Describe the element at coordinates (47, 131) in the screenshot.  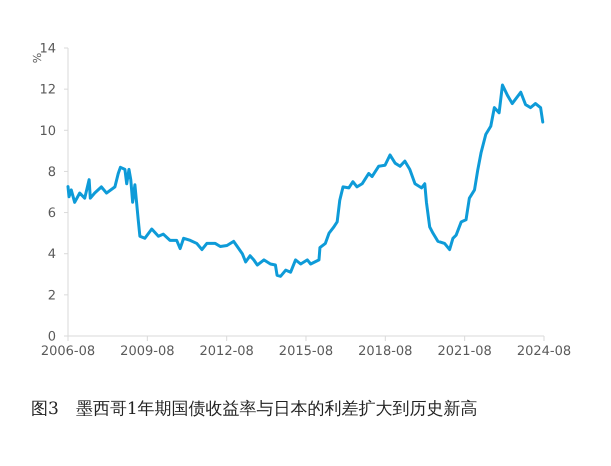
I see `y-tick-label: 10` at that location.